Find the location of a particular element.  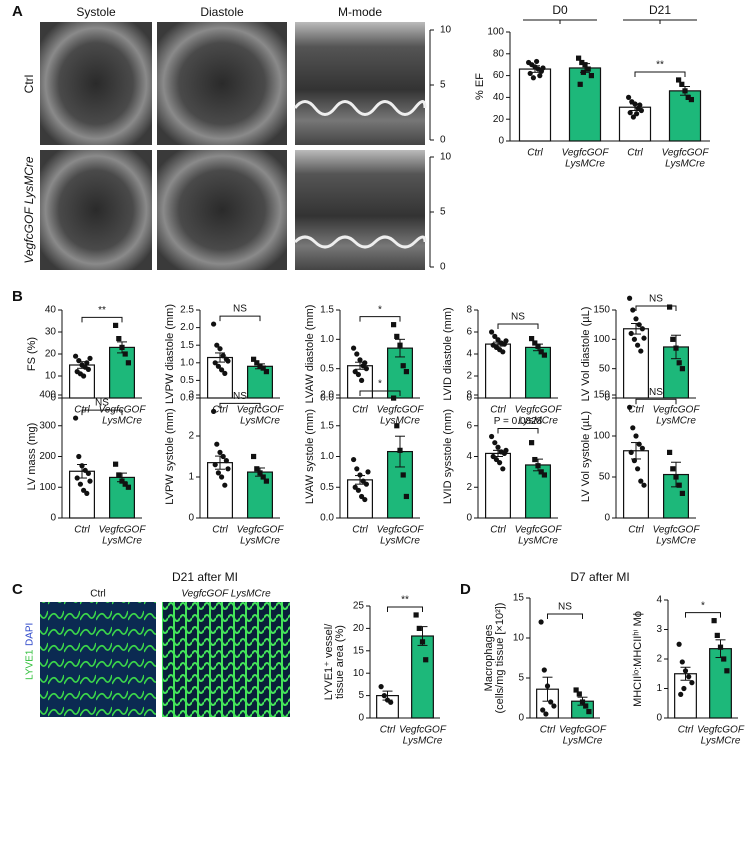

y-axis-label: Macrophages is located at coordinates (489, 657).